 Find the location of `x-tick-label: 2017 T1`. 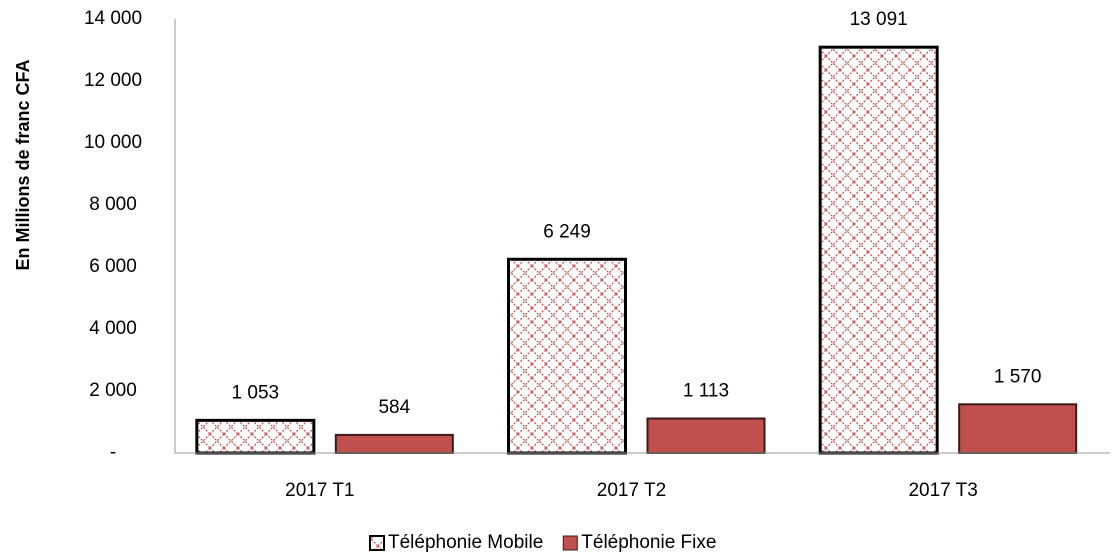

x-tick-label: 2017 T1 is located at coordinates (319, 490).